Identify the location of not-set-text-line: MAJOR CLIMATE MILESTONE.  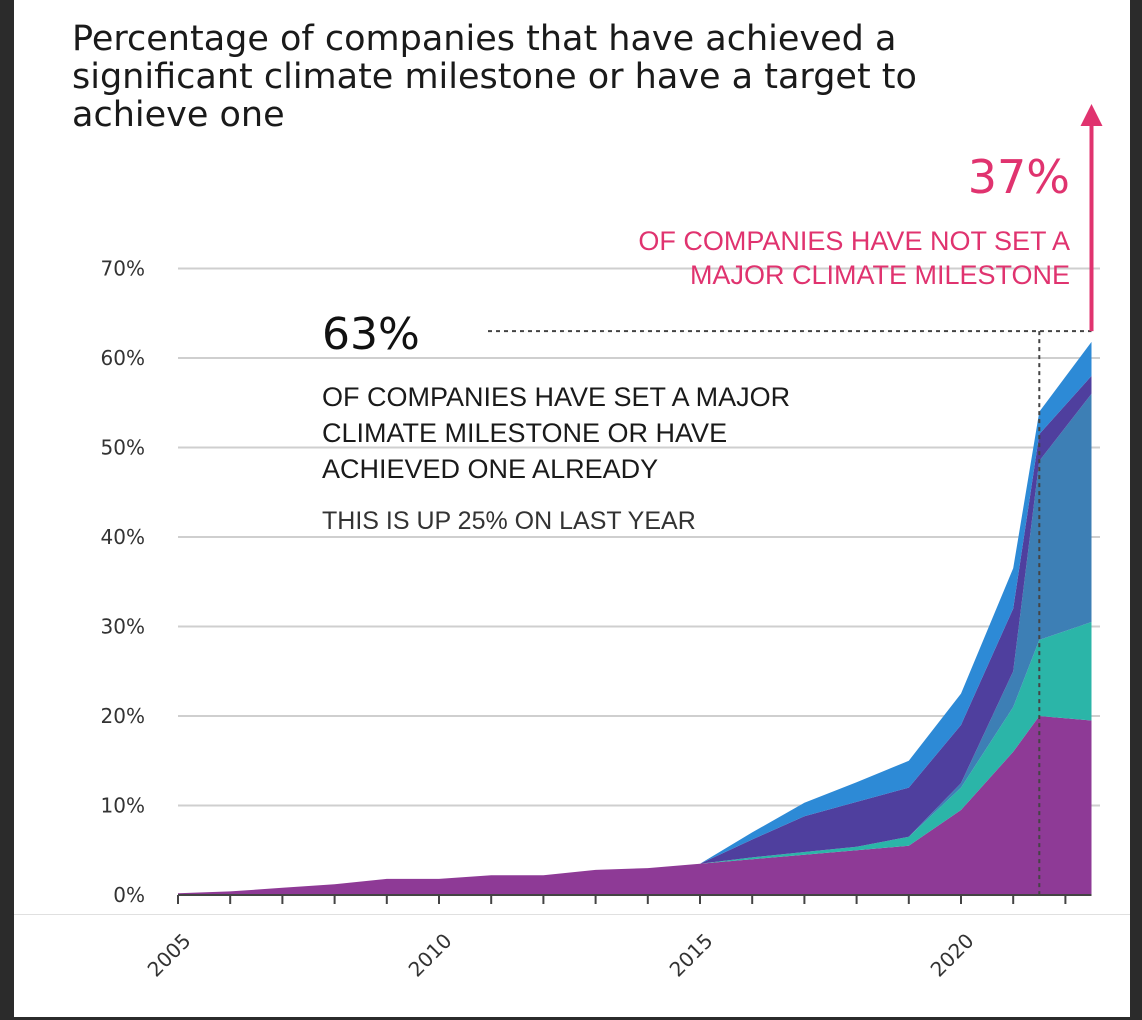
(880, 275).